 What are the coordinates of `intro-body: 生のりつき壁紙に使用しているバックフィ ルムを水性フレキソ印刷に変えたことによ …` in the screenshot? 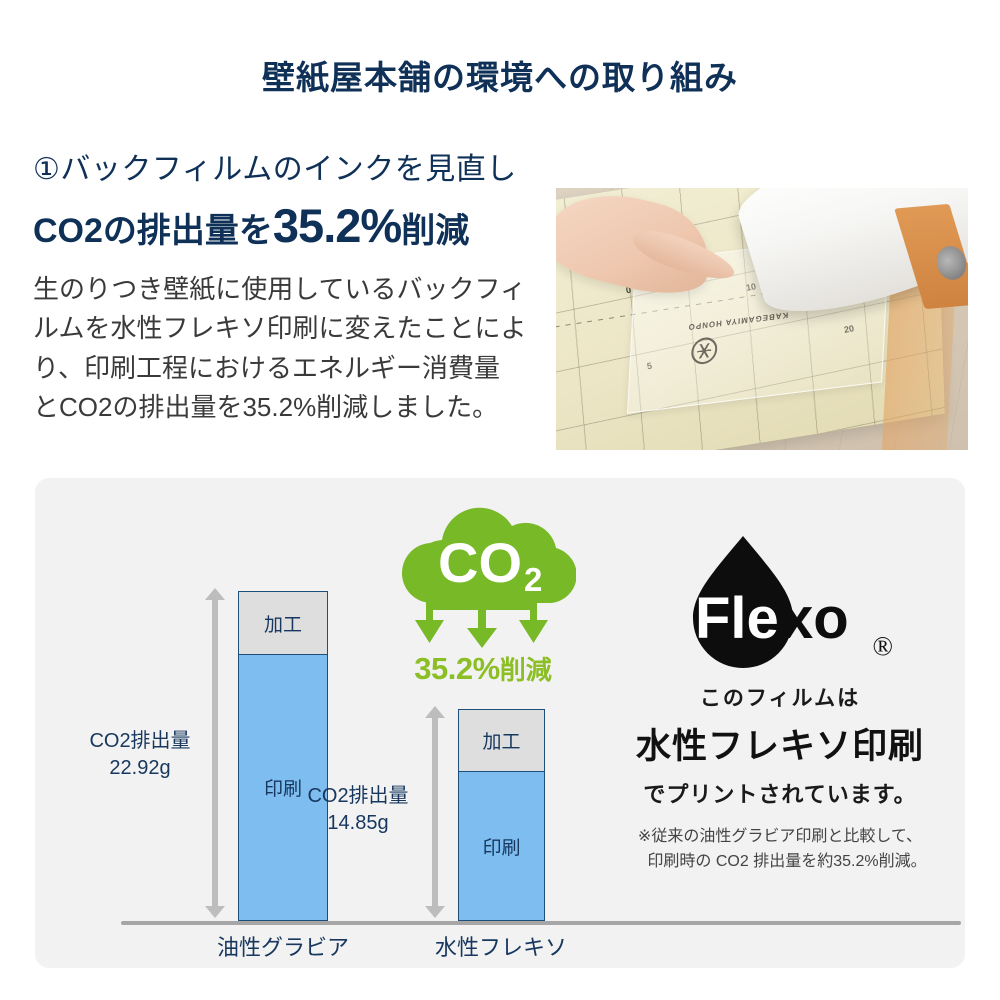 It's located at (288, 349).